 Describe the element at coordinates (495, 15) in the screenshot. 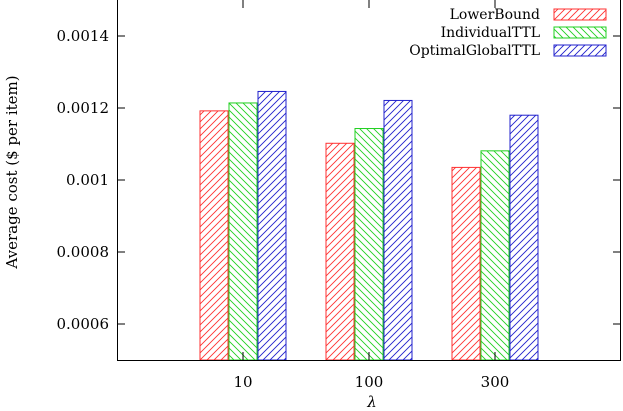

I see `legend-label-LowerBound: LowerBound` at that location.